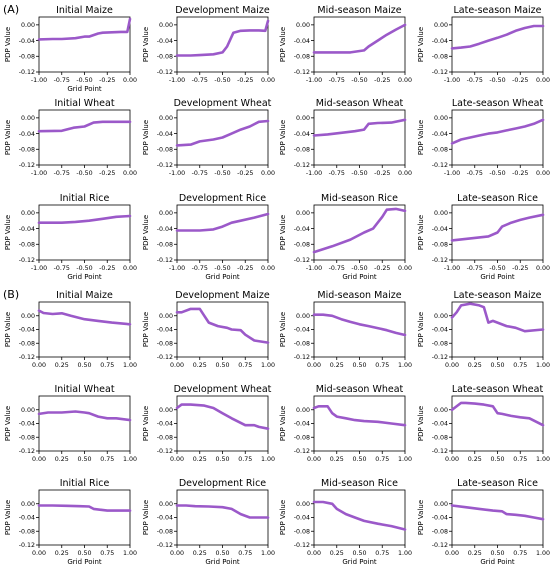 This screenshot has width=550, height=565. Describe the element at coordinates (303, 118) in the screenshot. I see `panel-a-mid-season-wheat-ytick-label: 0.00` at that location.